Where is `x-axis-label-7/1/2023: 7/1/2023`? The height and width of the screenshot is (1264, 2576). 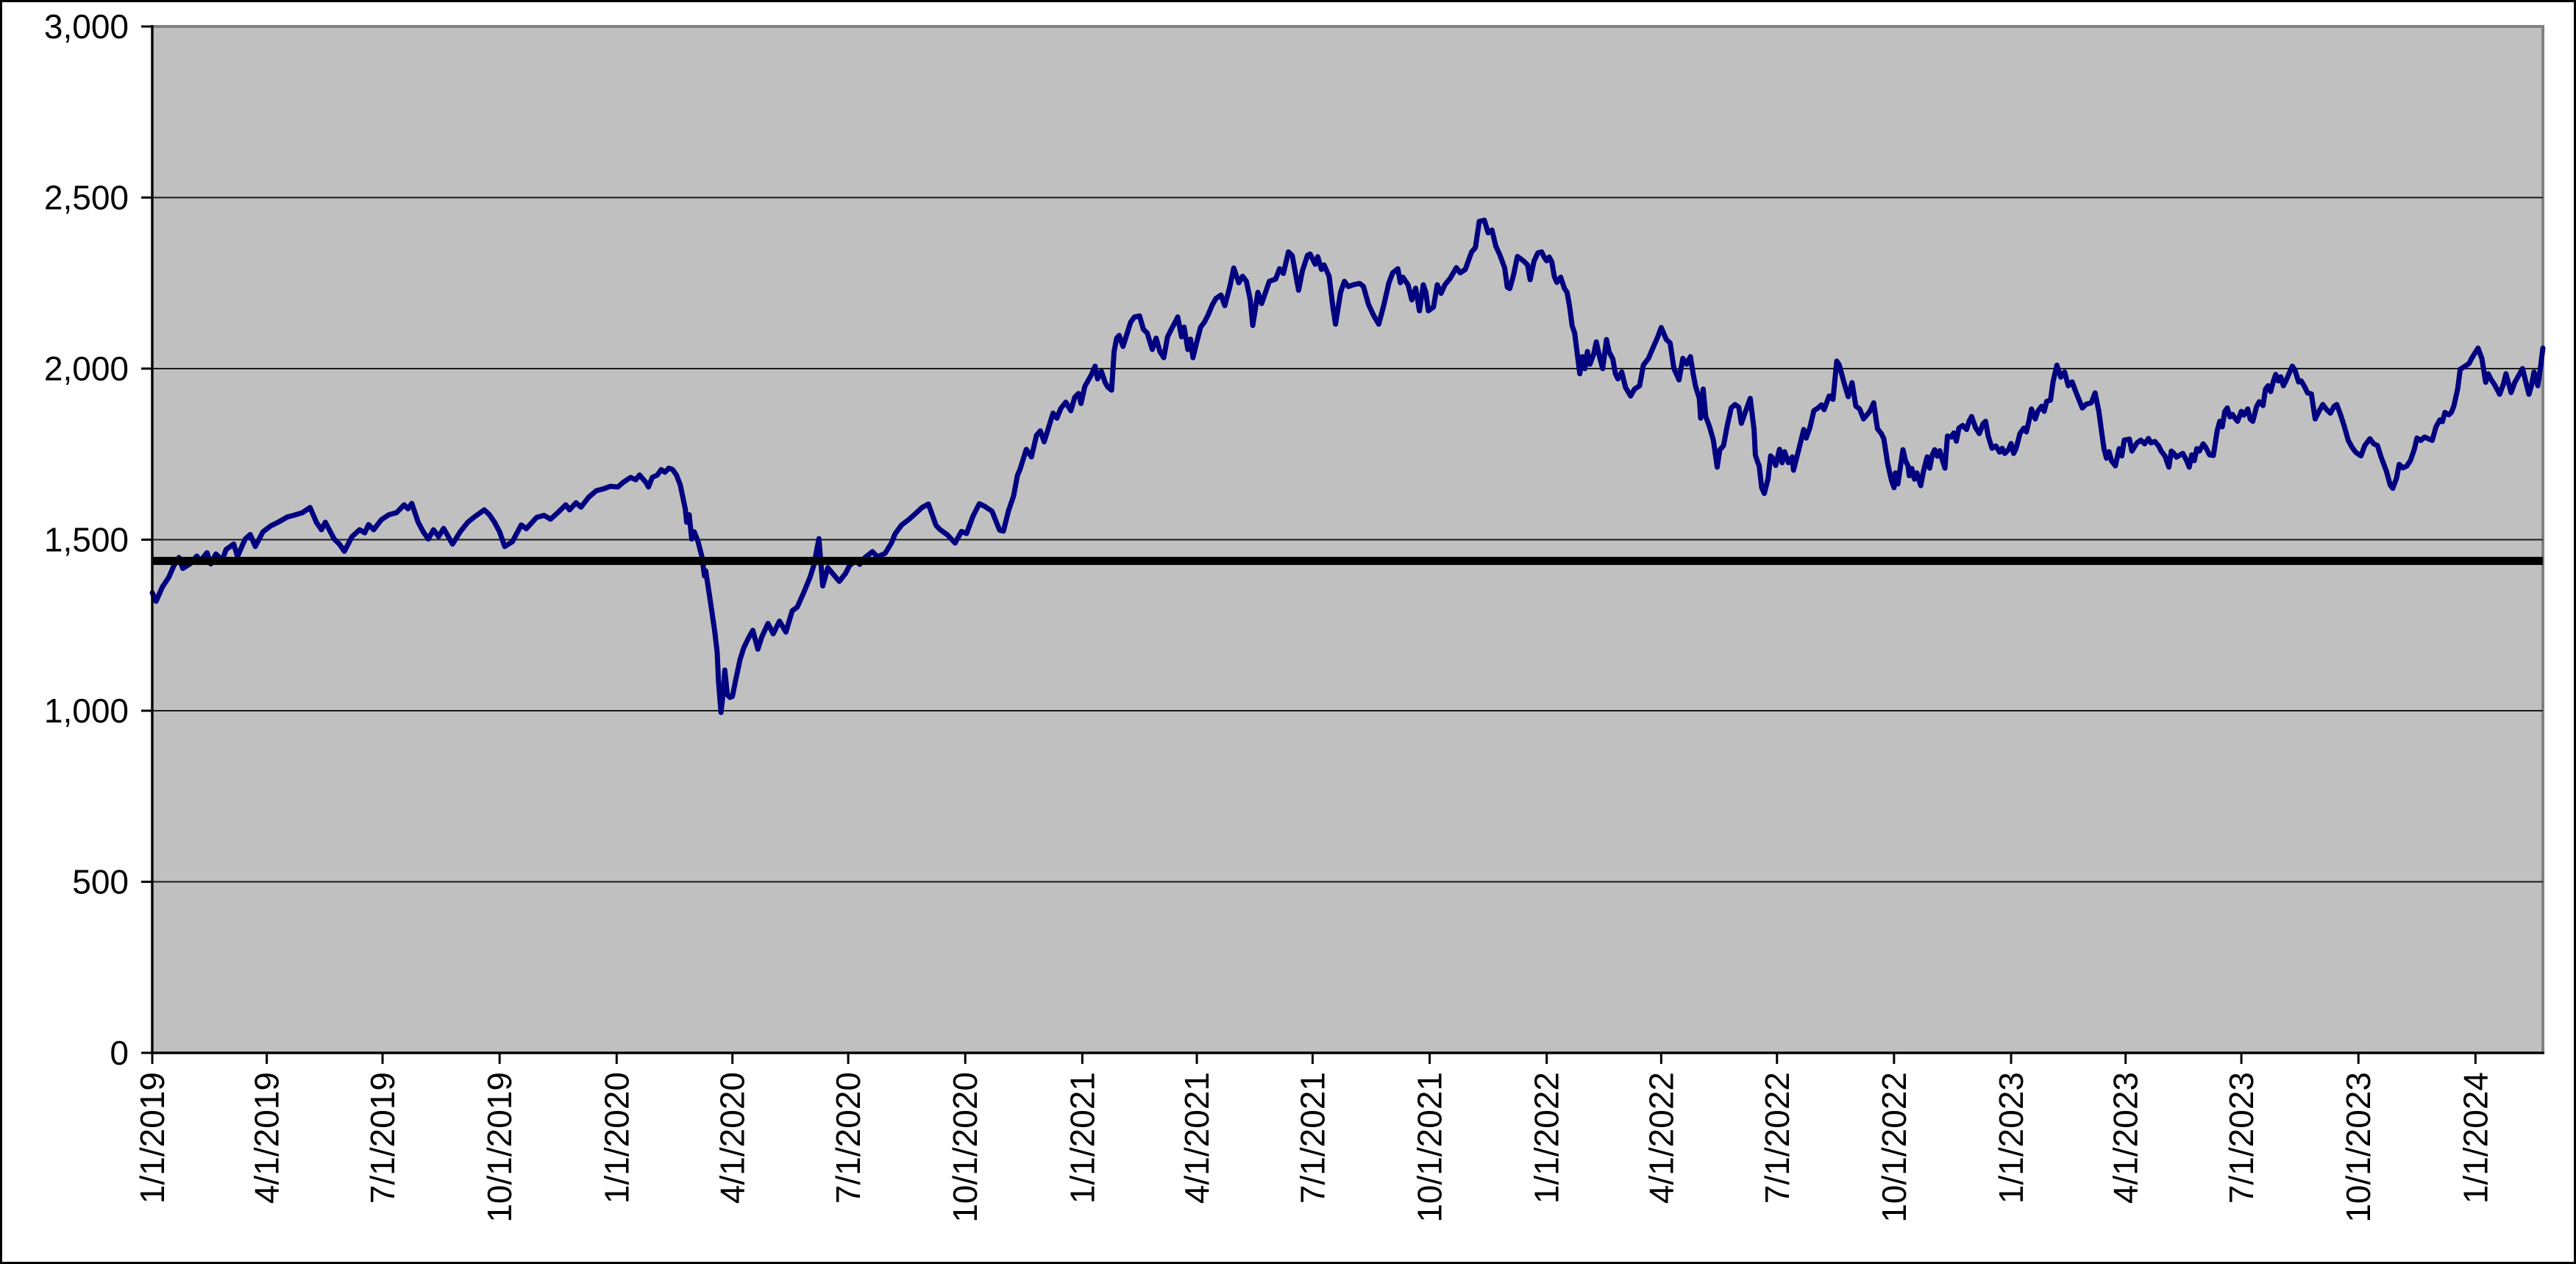 x-axis-label-7/1/2023: 7/1/2023 is located at coordinates (2241, 1138).